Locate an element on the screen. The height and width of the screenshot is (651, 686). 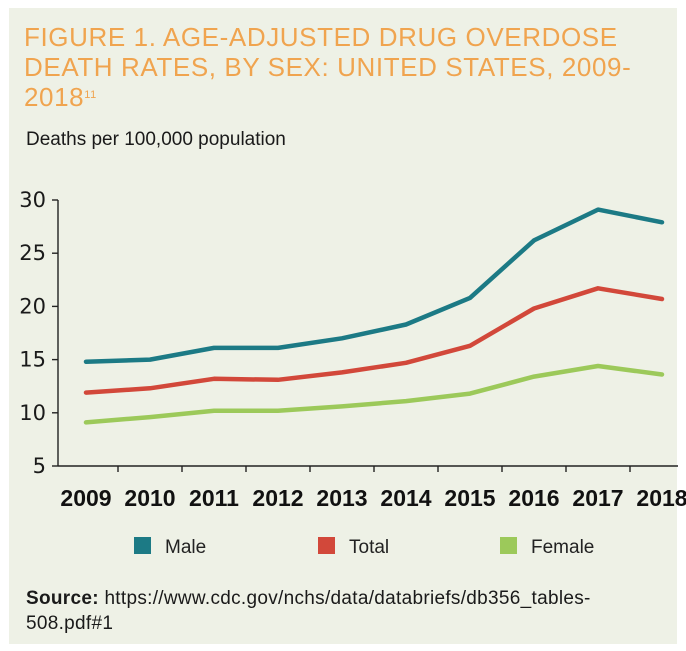
x-tick-label: 2018 is located at coordinates (661, 498).